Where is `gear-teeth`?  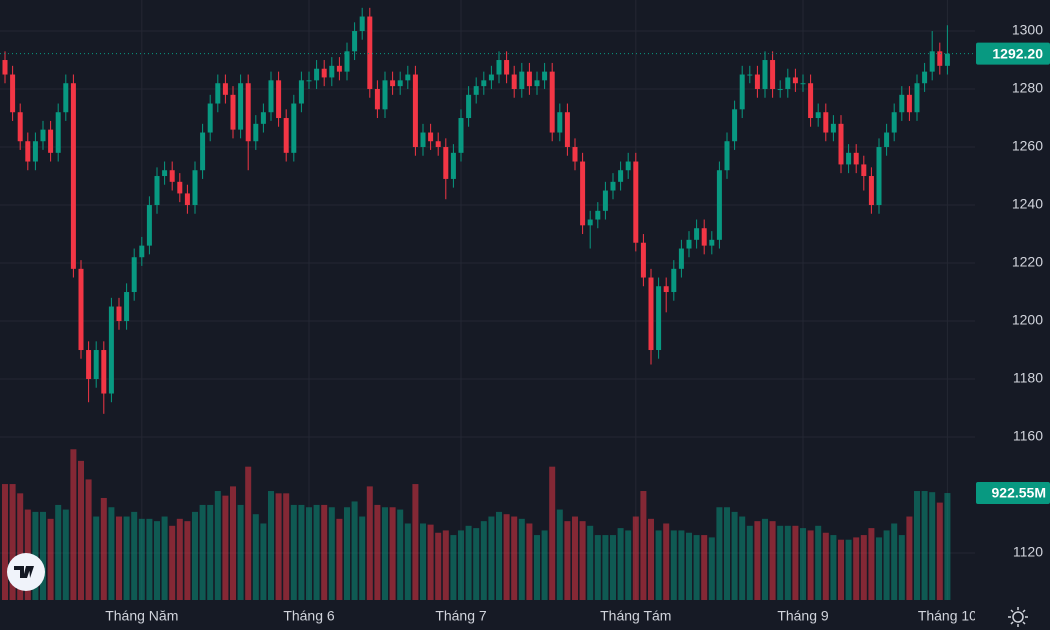
gear-teeth is located at coordinates (1018, 617).